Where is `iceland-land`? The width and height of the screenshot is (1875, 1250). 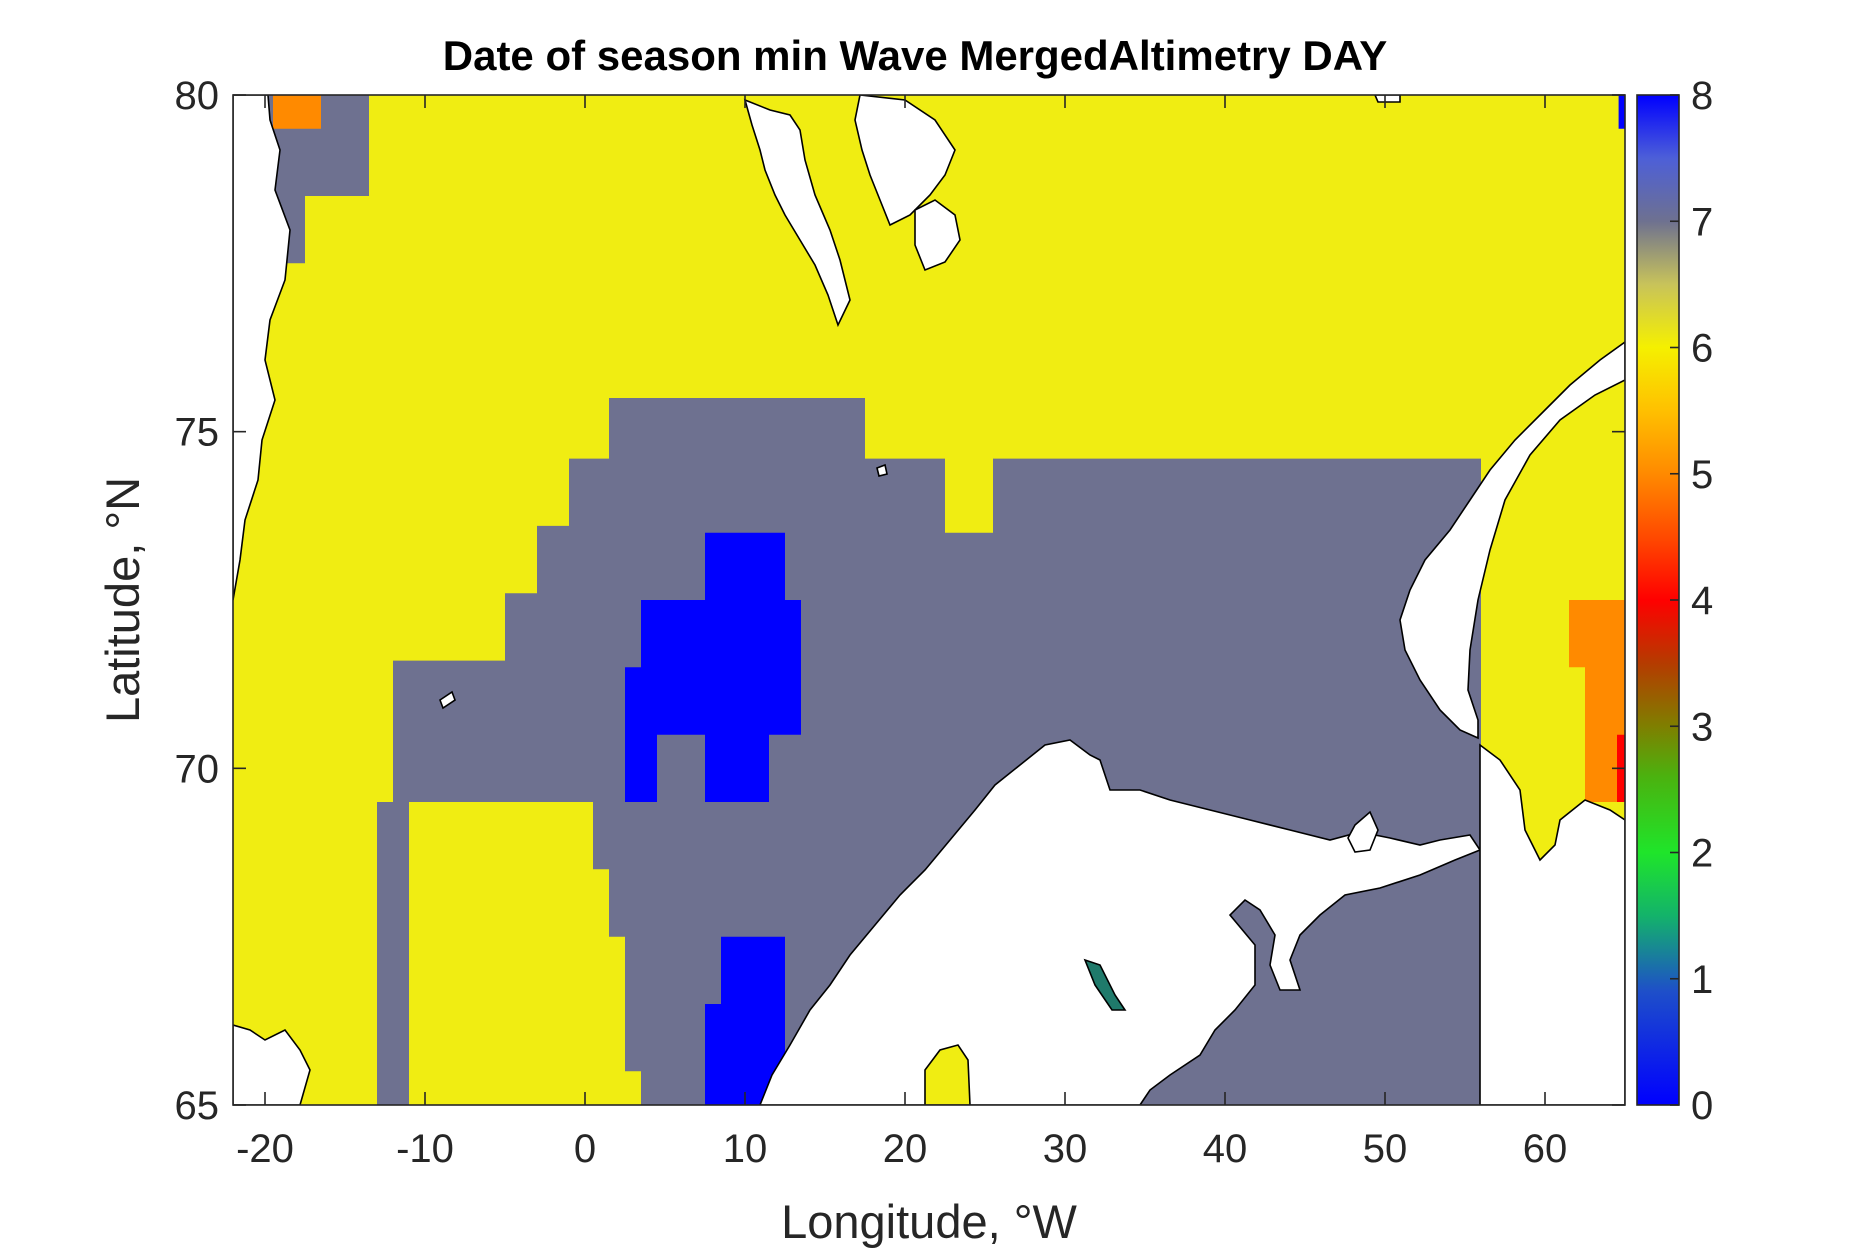 iceland-land is located at coordinates (272, 1064).